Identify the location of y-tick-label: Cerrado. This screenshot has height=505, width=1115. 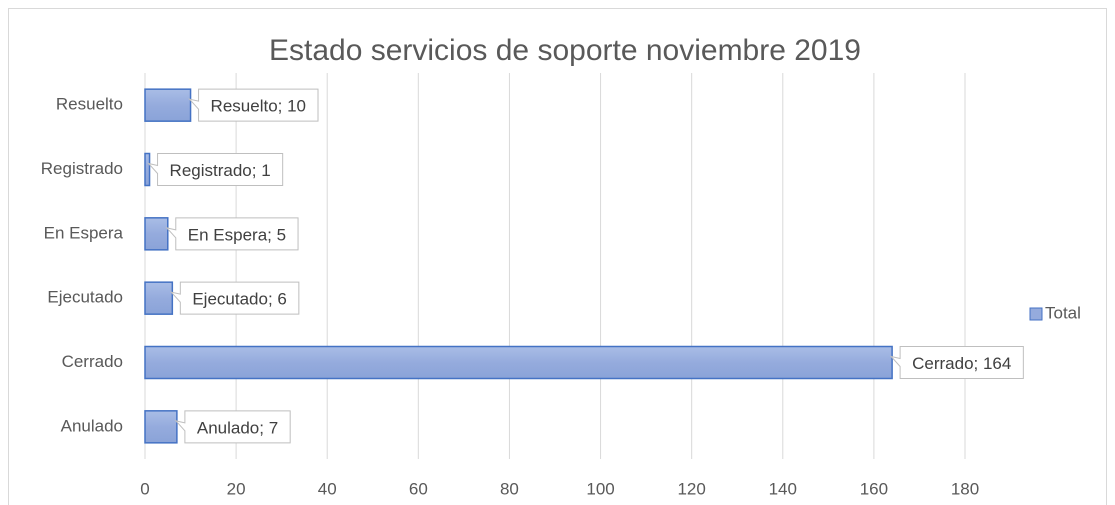
(92, 361).